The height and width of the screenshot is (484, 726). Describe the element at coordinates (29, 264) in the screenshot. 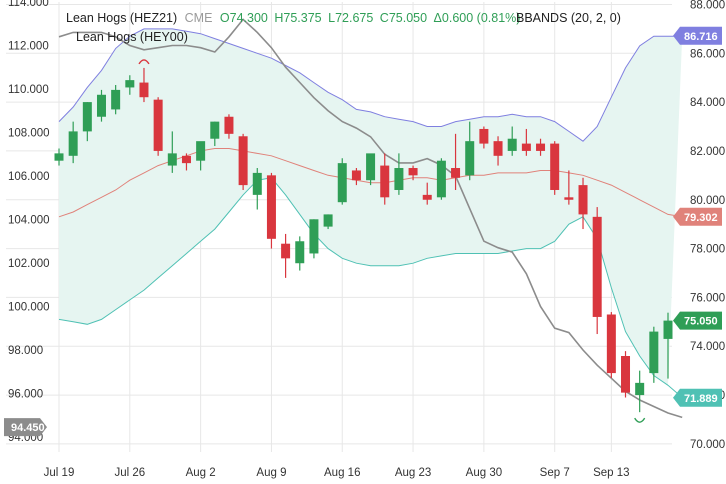

I see `left-tick-label: 102.000` at that location.